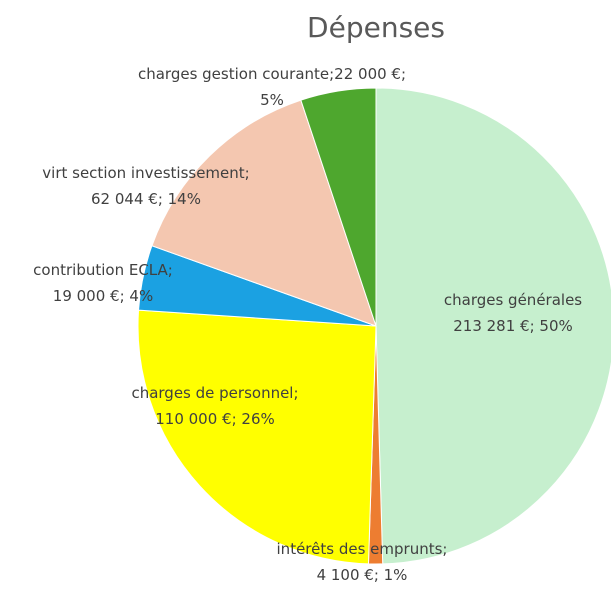 The width and height of the screenshot is (611, 592). Describe the element at coordinates (513, 326) in the screenshot. I see `data-label-line: 213 281 €; 50%` at that location.